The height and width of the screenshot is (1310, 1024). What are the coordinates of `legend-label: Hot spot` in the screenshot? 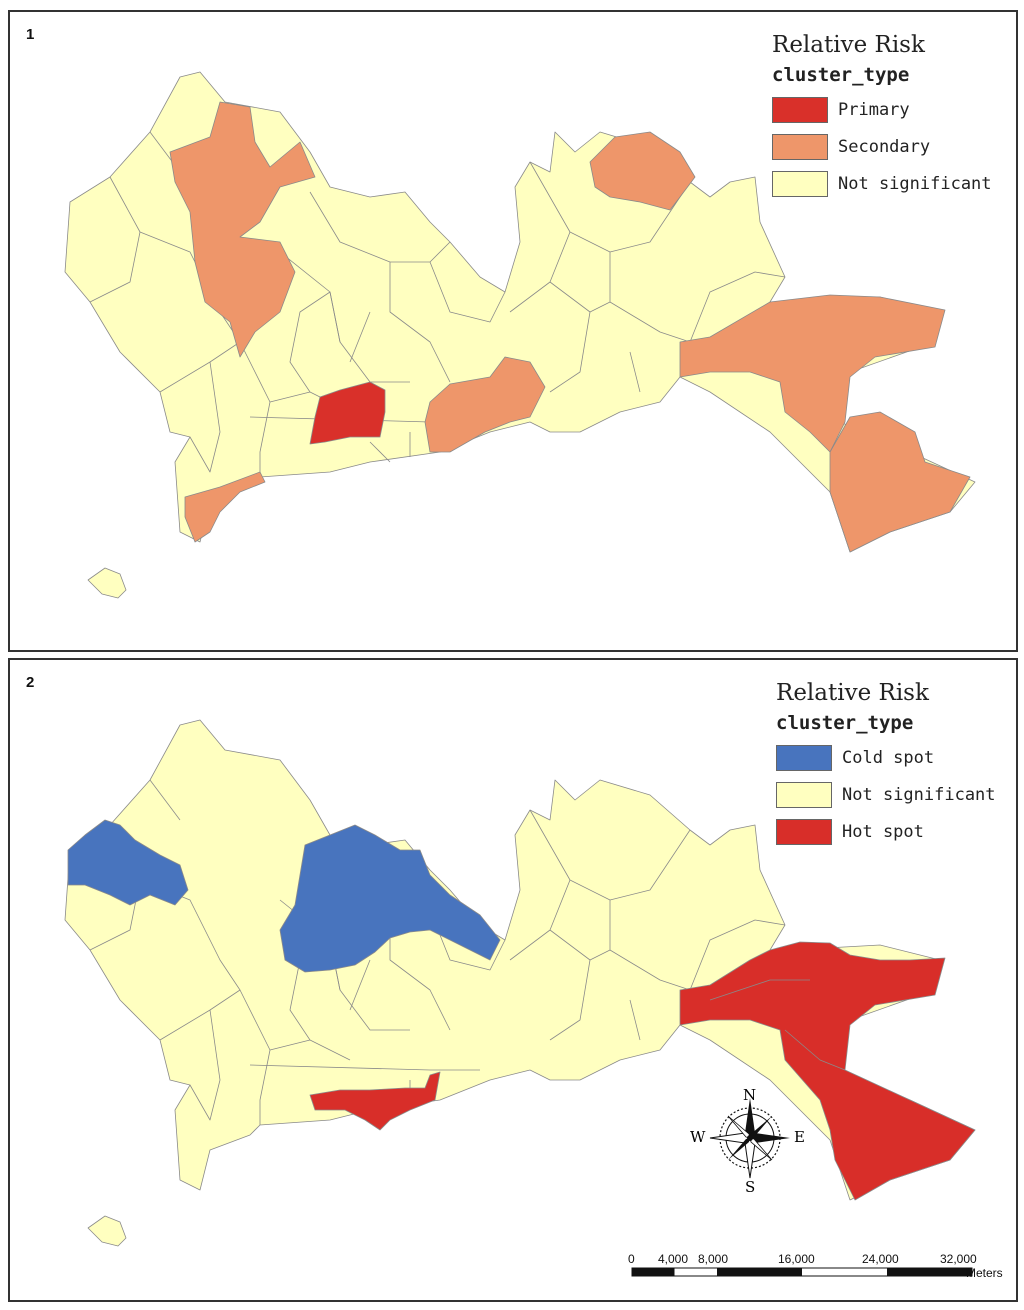 It's located at (883, 832).